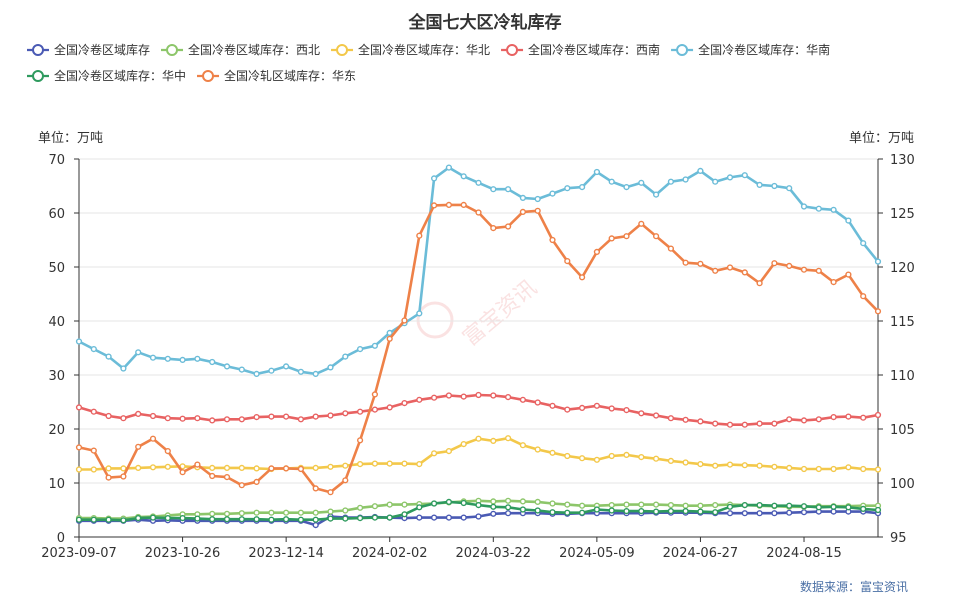 Image resolution: width=971 pixels, height=604 pixels. Describe the element at coordinates (424, 49) in the screenshot. I see `legend-label: 全国冷卷区域库存：华北` at that location.